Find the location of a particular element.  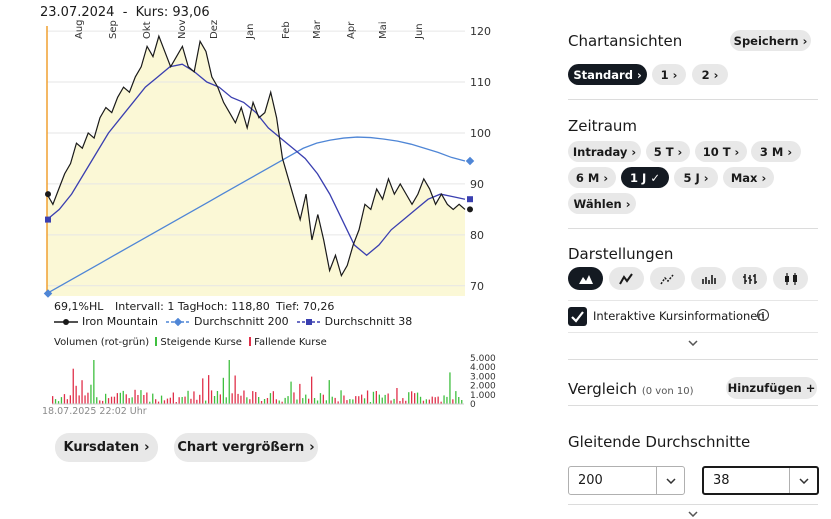

chart-vergroessern-button: Chart vergrößern › is located at coordinates (246, 447).